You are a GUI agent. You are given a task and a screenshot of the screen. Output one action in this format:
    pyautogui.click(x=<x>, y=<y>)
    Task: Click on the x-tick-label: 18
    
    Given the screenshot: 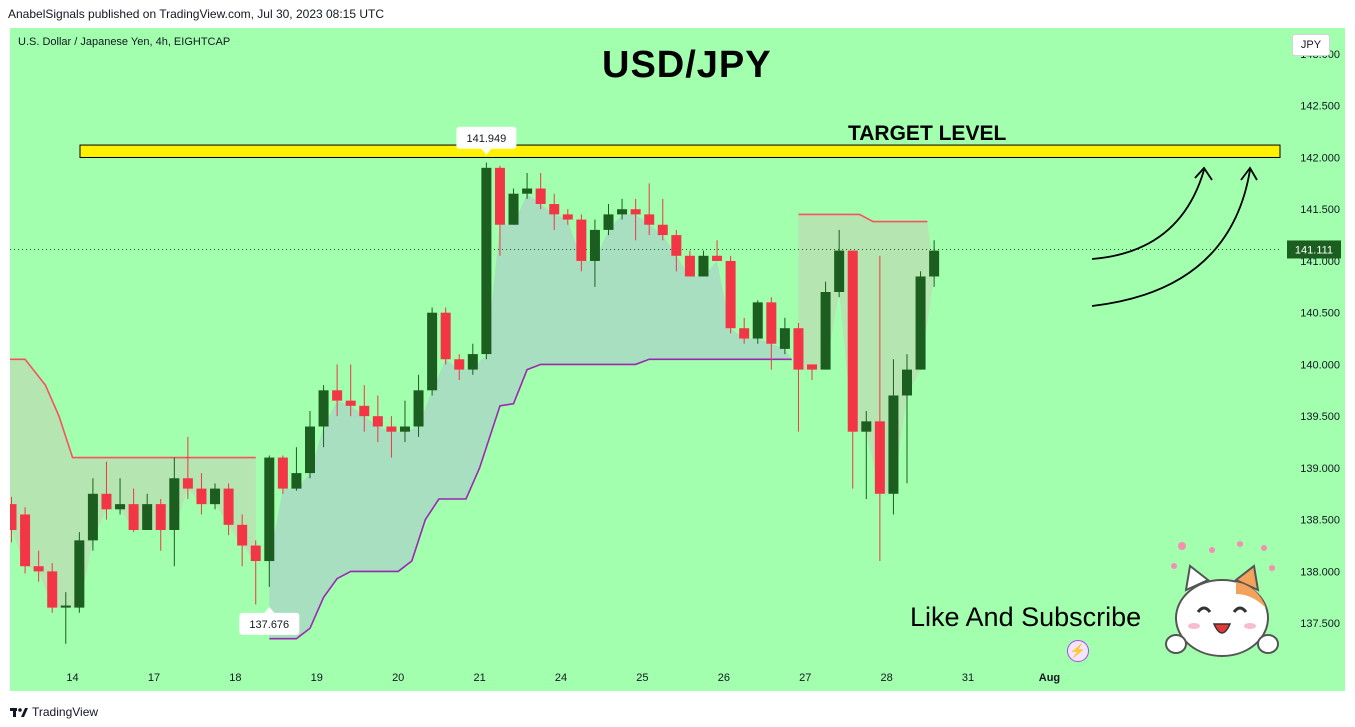 What is the action you would take?
    pyautogui.click(x=235, y=678)
    